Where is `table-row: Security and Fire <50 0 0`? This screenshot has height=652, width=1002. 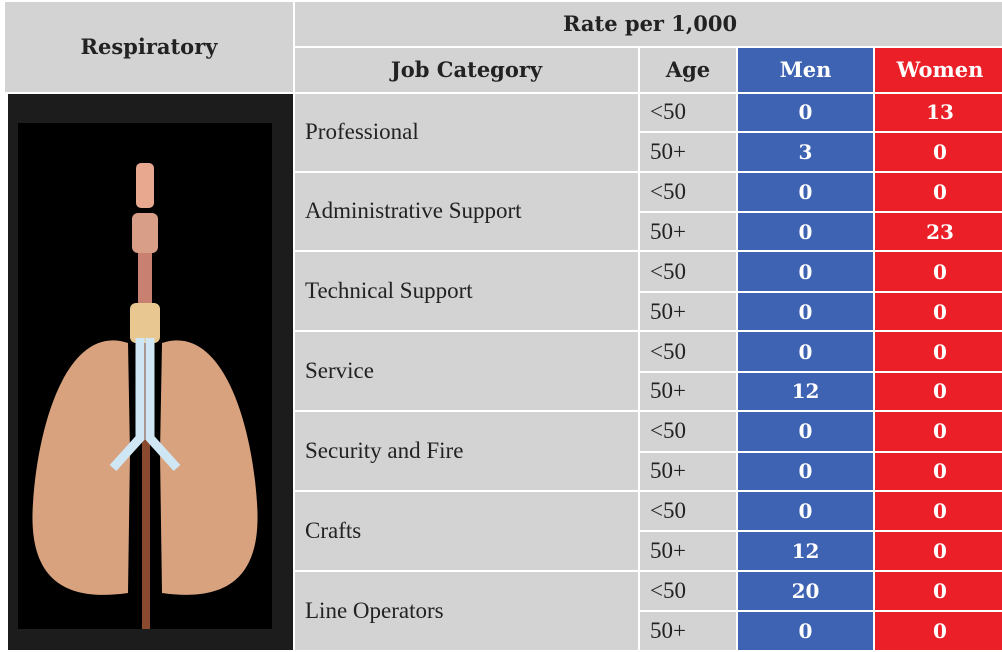
table-row: Security and Fire <50 0 0 is located at coordinates (503, 451).